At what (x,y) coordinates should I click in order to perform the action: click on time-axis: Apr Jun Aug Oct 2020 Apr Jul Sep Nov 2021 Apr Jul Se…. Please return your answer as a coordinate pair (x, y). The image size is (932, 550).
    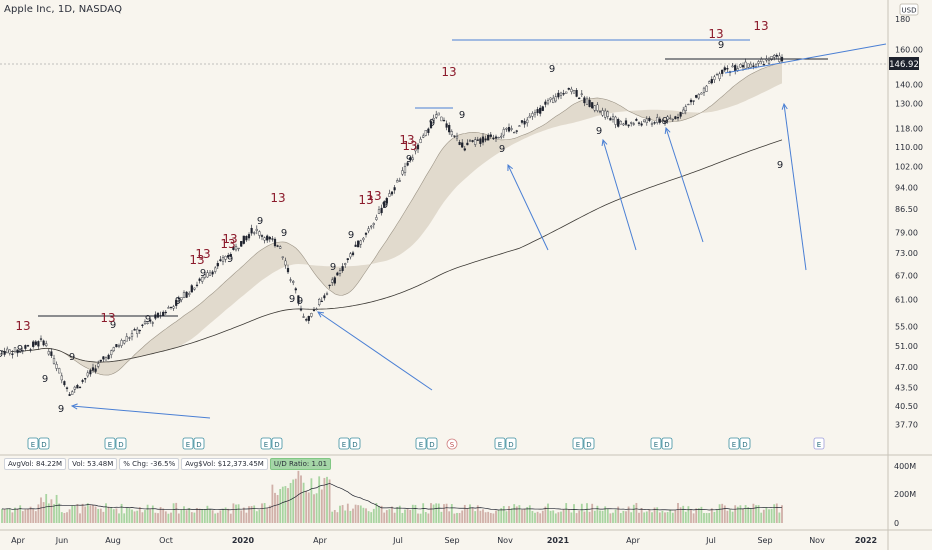
    Looking at the image, I should click on (444, 540).